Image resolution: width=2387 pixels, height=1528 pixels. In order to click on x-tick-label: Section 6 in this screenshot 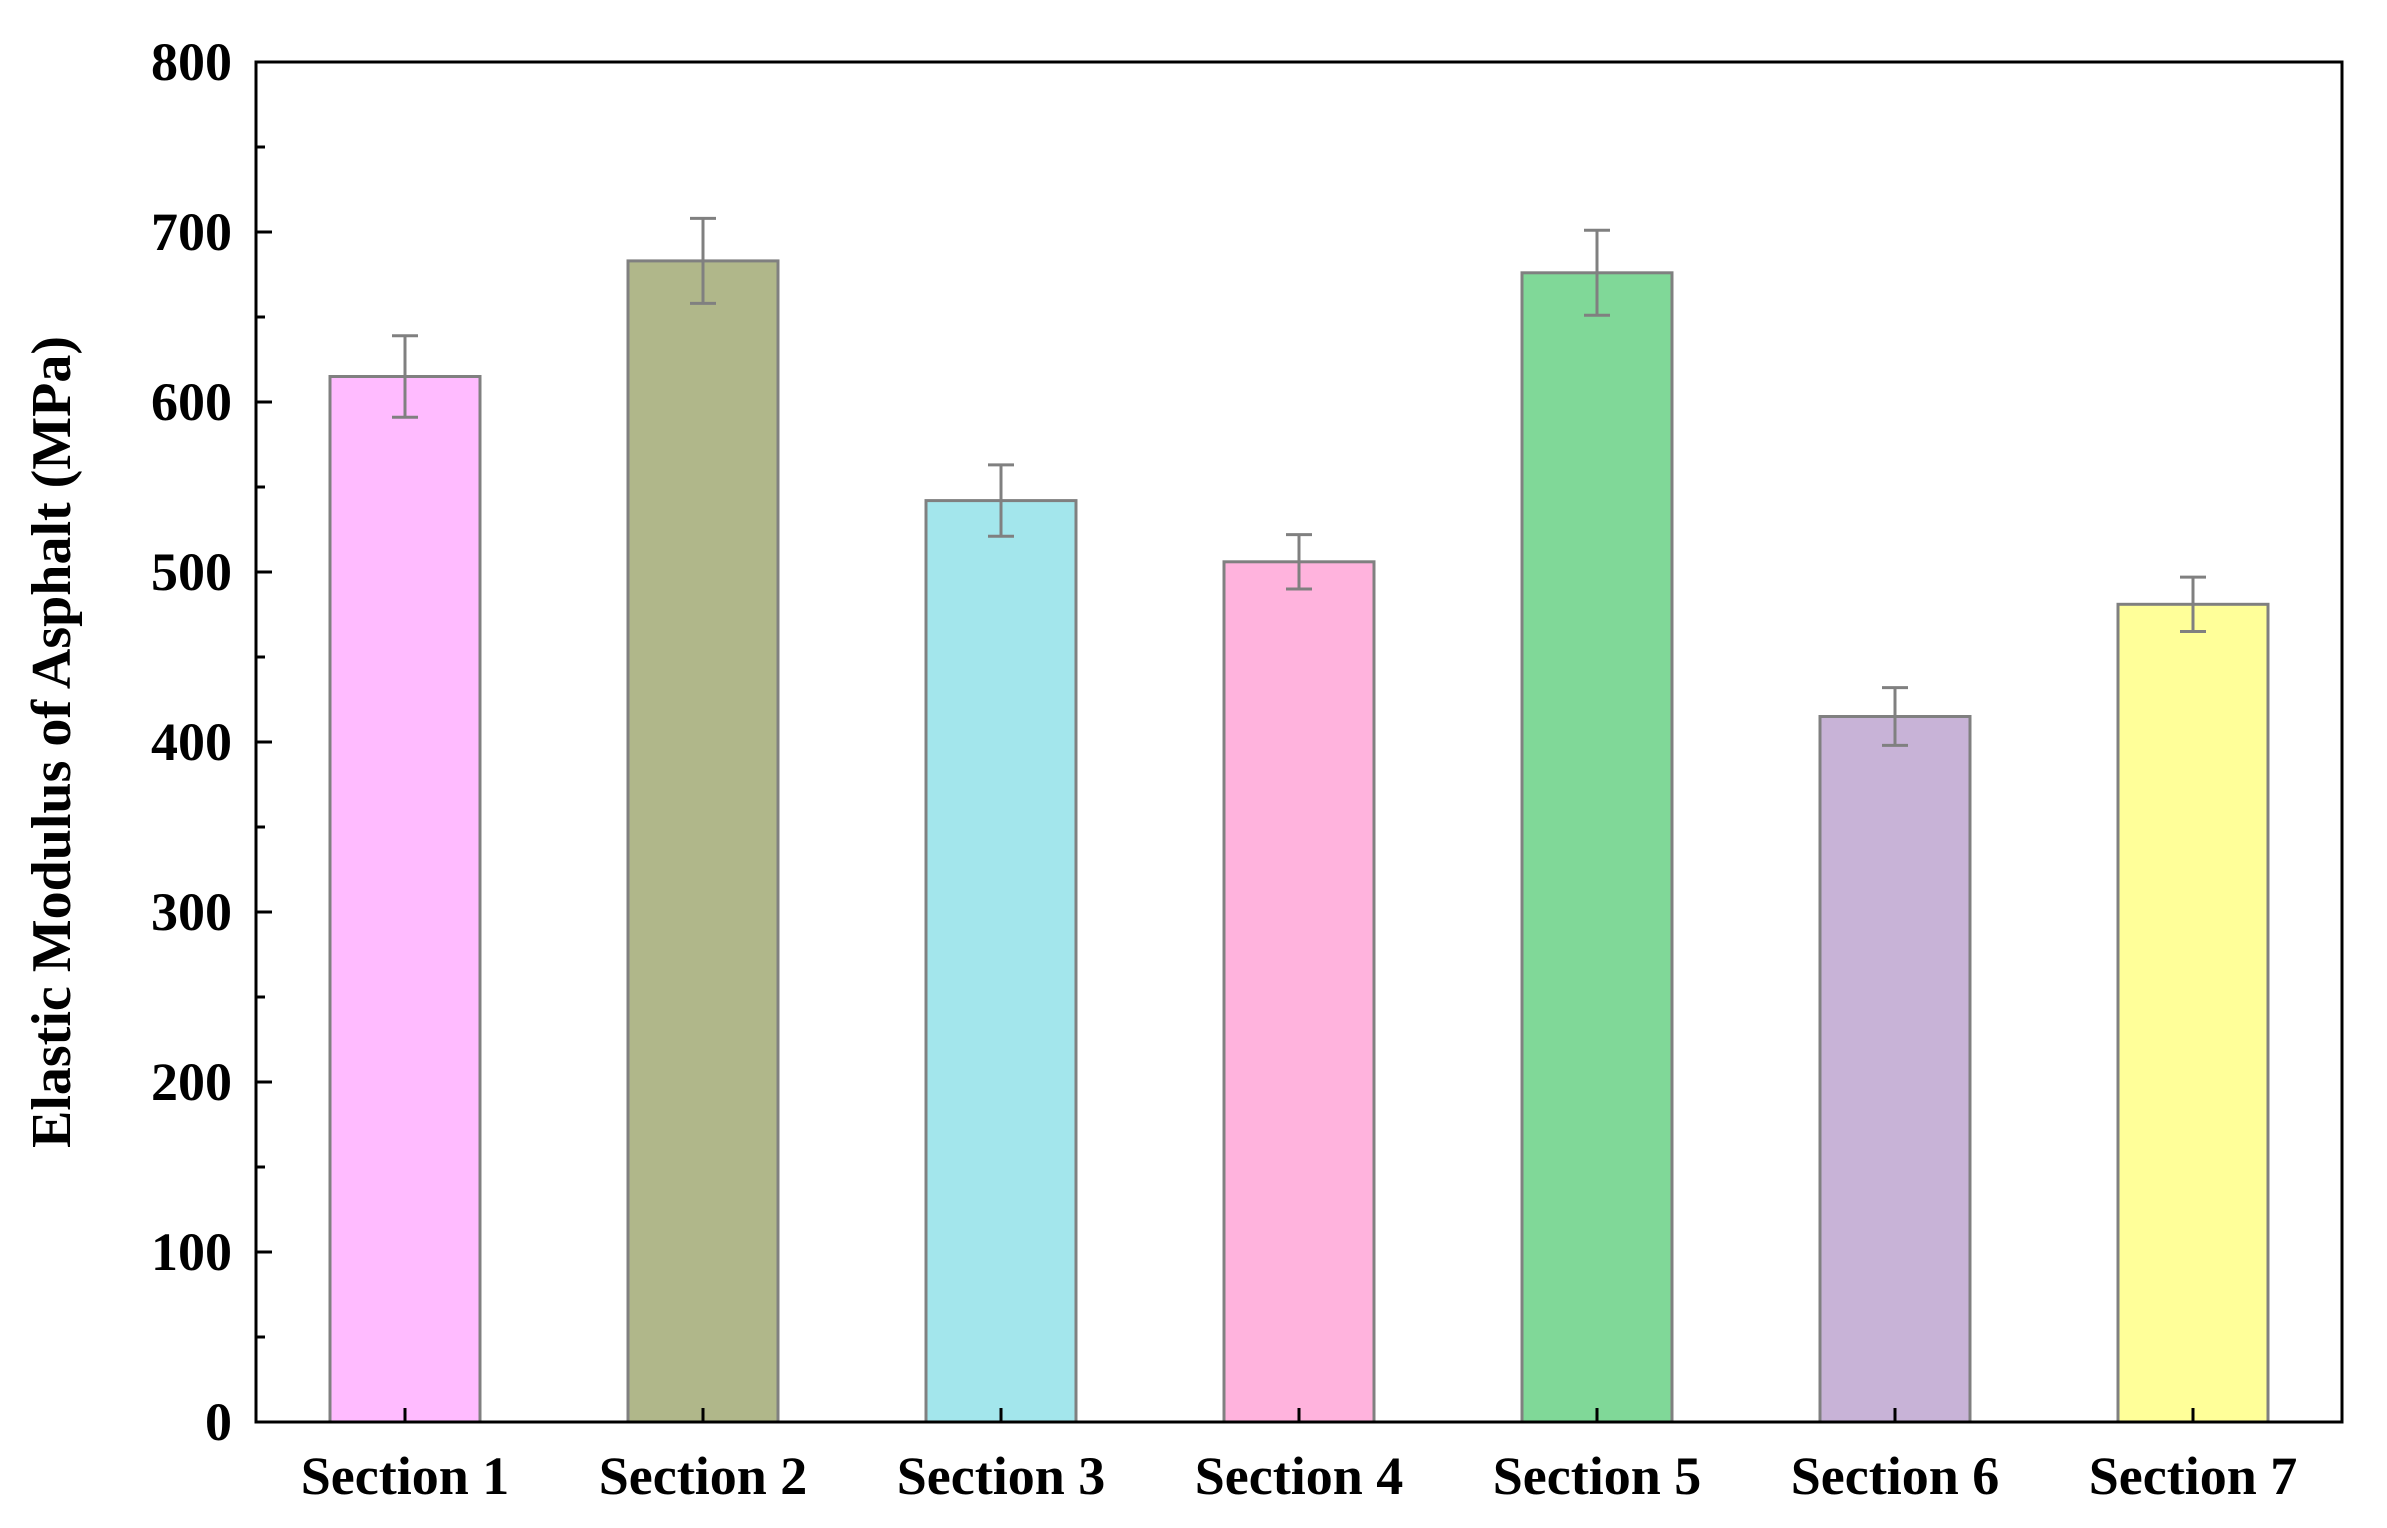, I will do `click(1895, 1476)`.